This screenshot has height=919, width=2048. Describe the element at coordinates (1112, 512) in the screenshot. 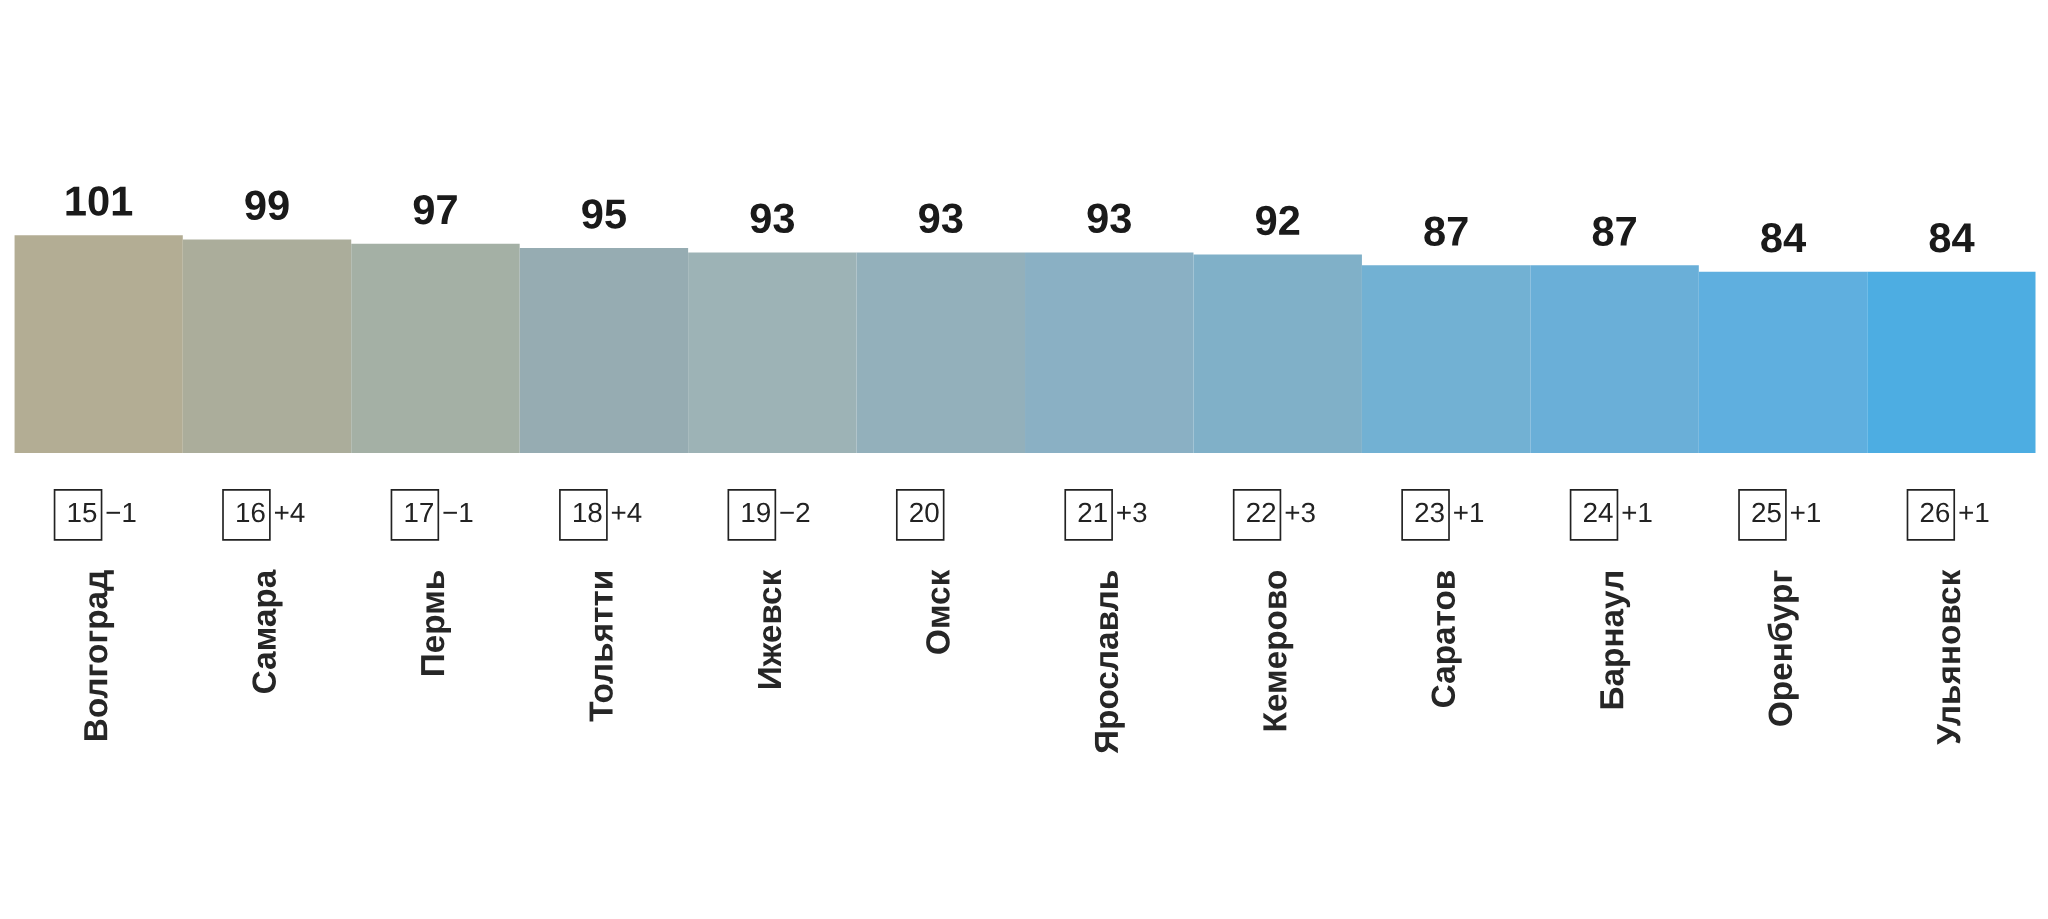

I see `text: 21 +3` at that location.